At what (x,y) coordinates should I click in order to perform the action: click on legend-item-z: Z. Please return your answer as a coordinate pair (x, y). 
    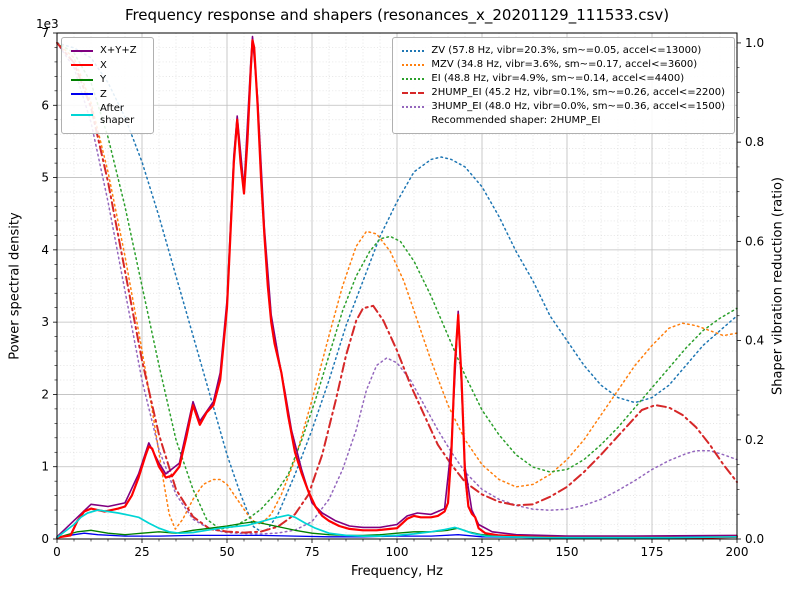
    Looking at the image, I should click on (107, 95).